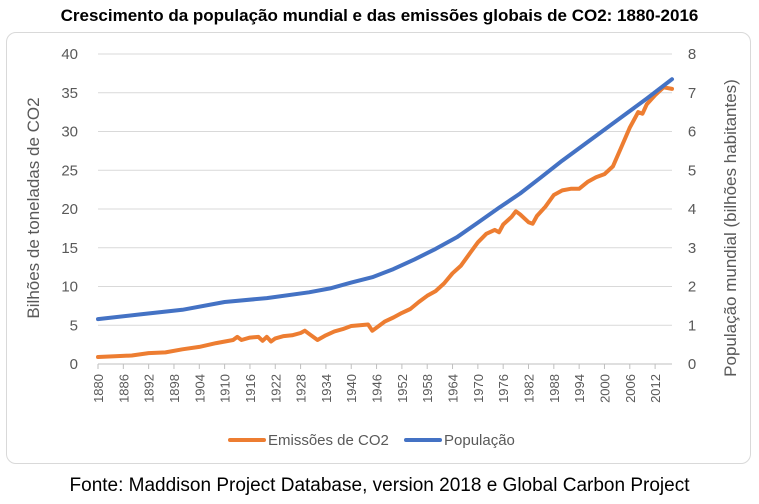 This screenshot has width=759, height=504. I want to click on x-tick-label: 2012, so click(655, 388).